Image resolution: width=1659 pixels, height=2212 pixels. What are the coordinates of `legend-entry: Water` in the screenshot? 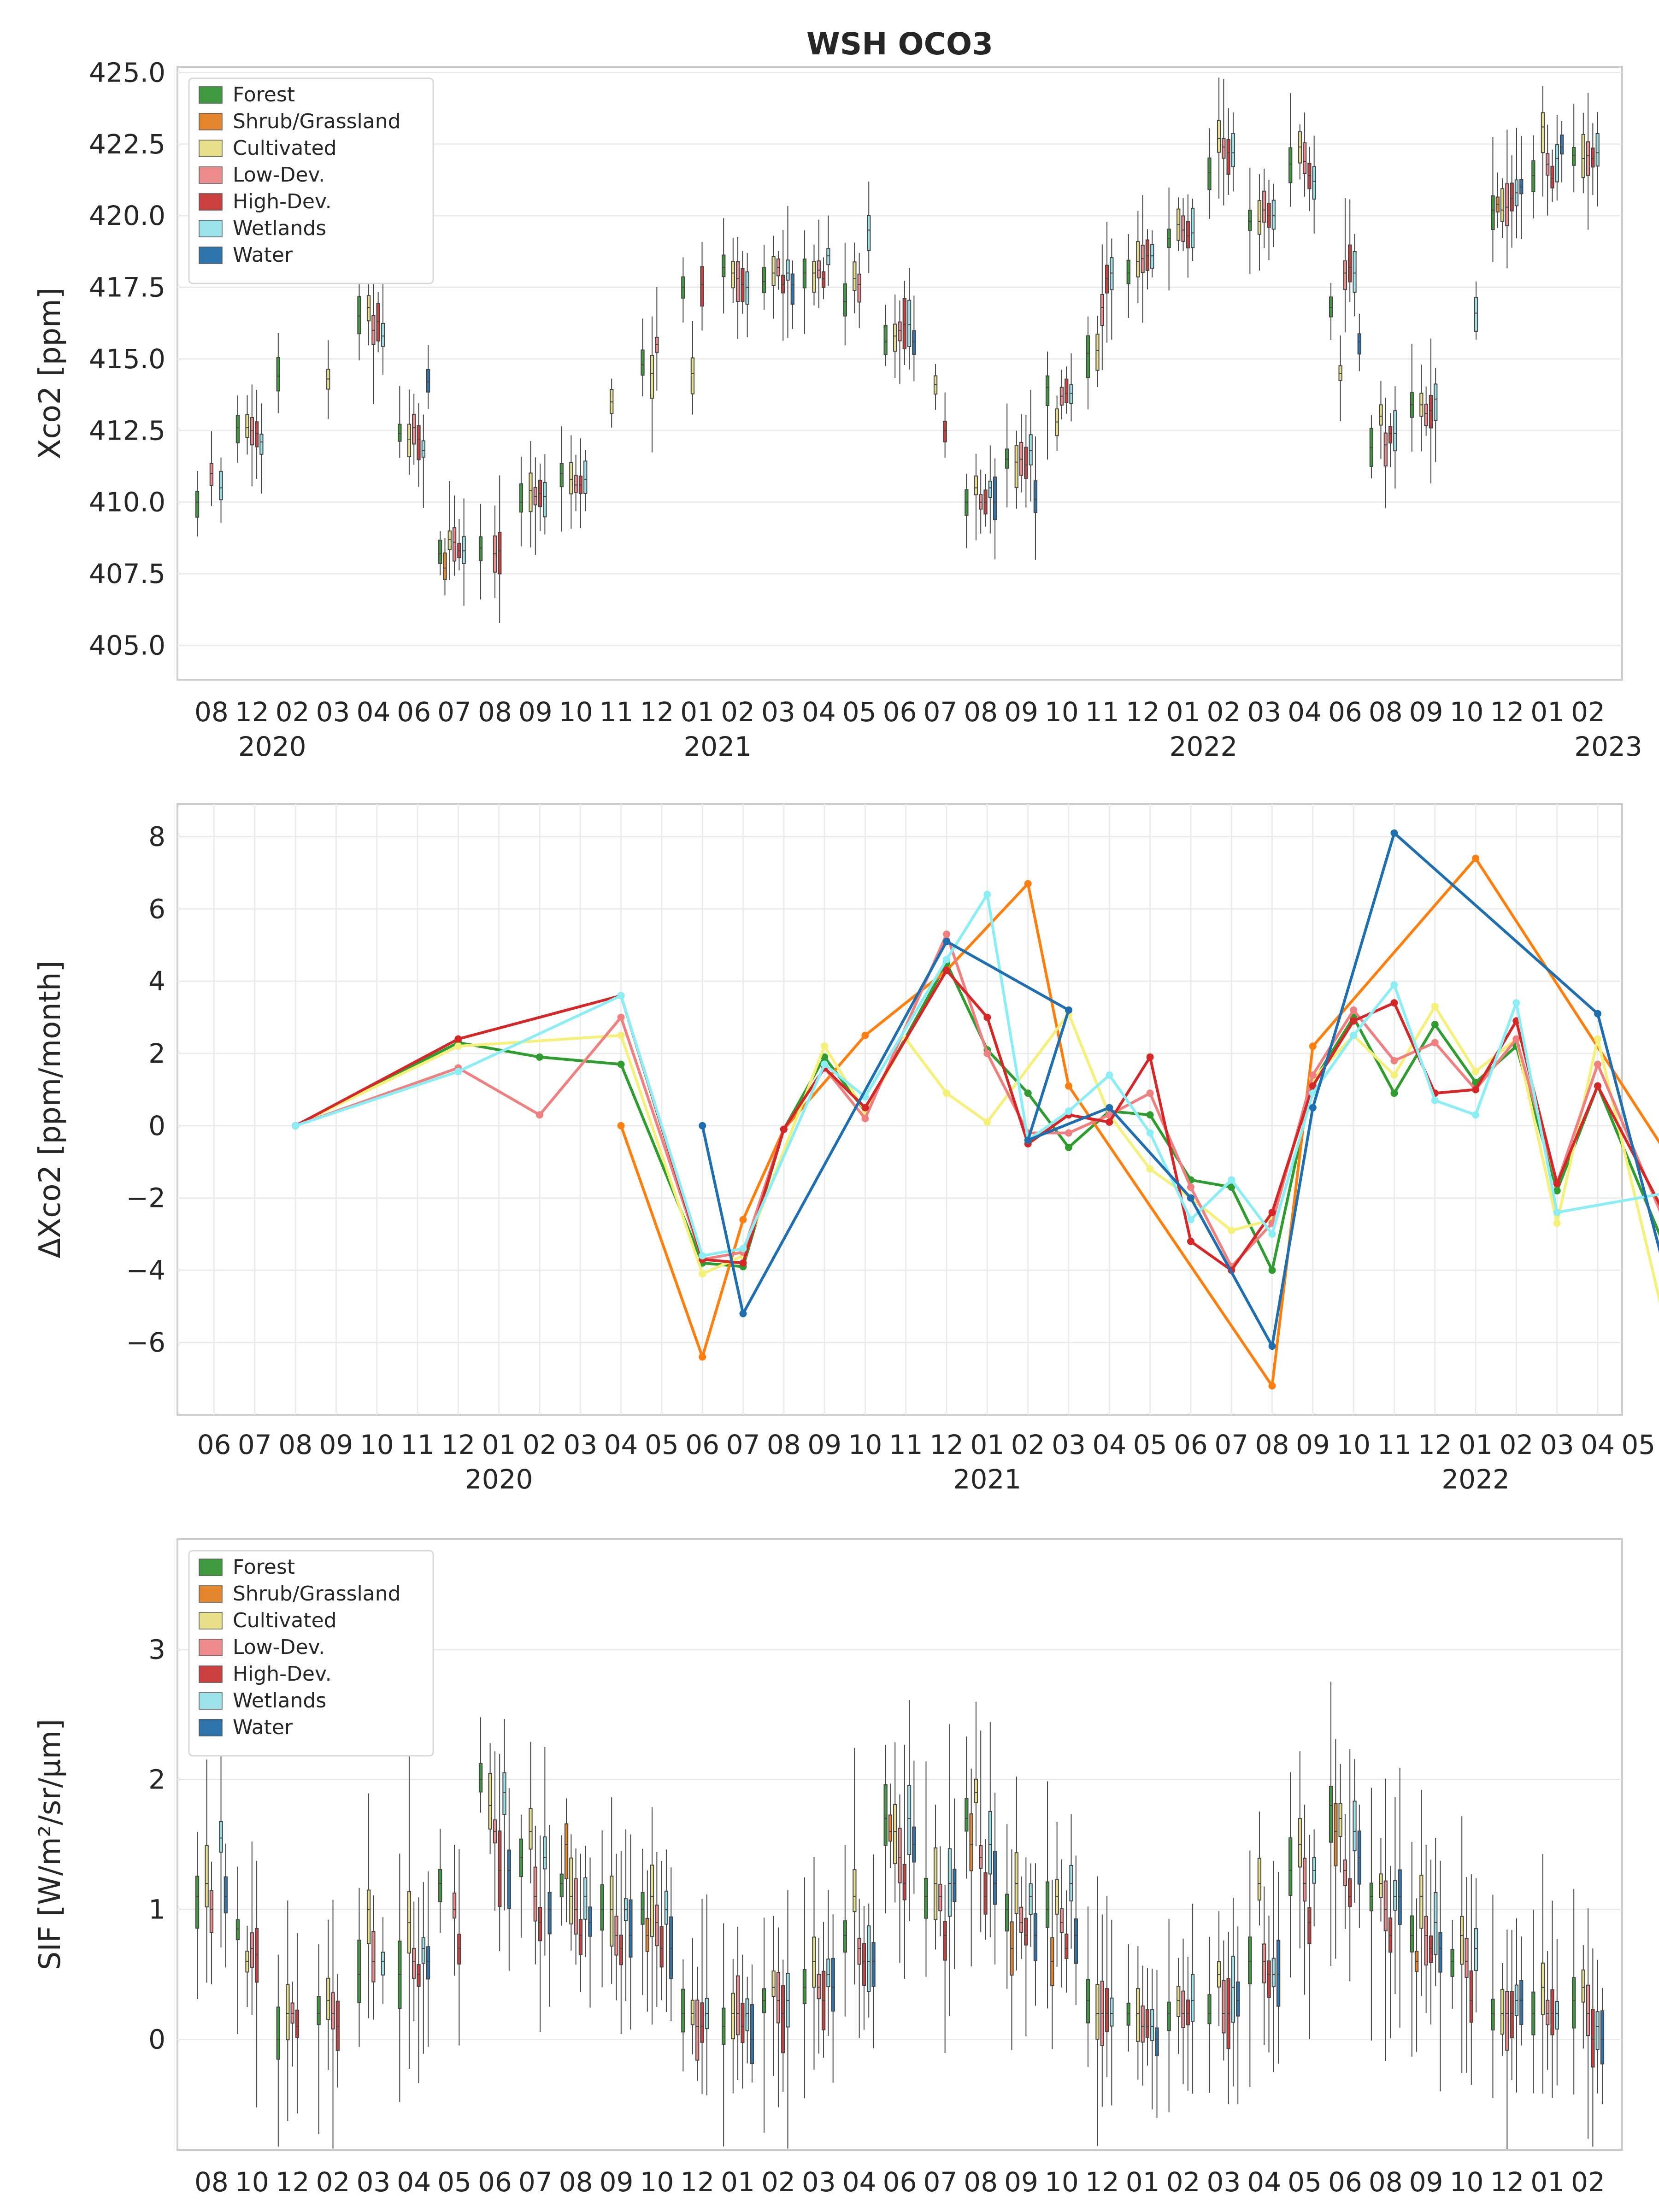 It's located at (263, 255).